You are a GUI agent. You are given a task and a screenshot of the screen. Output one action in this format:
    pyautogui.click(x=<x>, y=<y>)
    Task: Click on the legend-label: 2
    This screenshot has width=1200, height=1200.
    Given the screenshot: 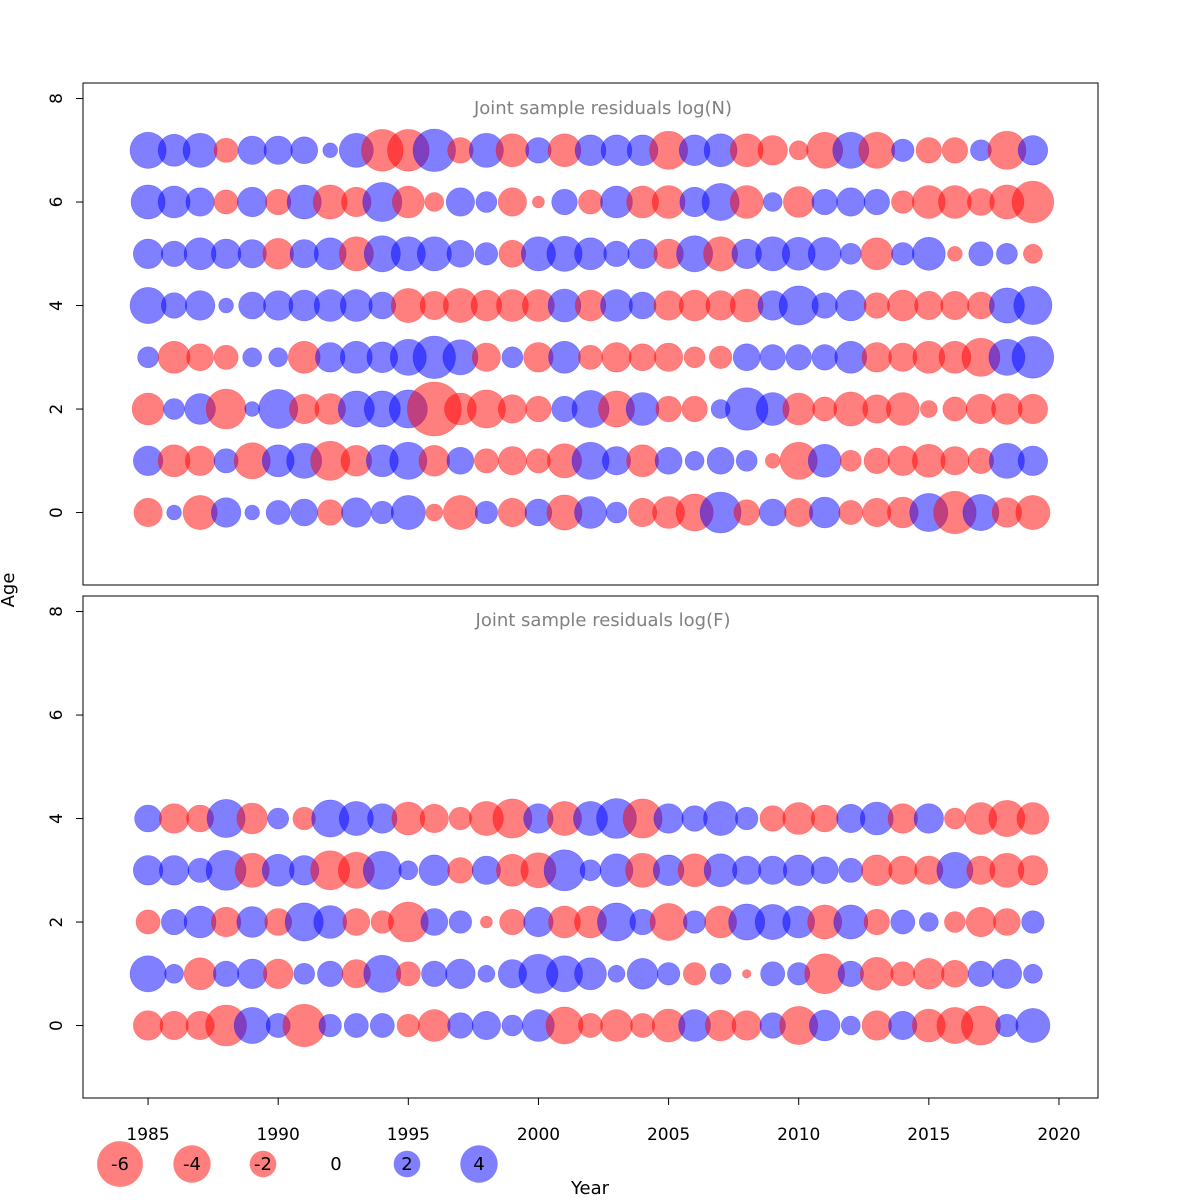 What is the action you would take?
    pyautogui.click(x=406, y=1164)
    